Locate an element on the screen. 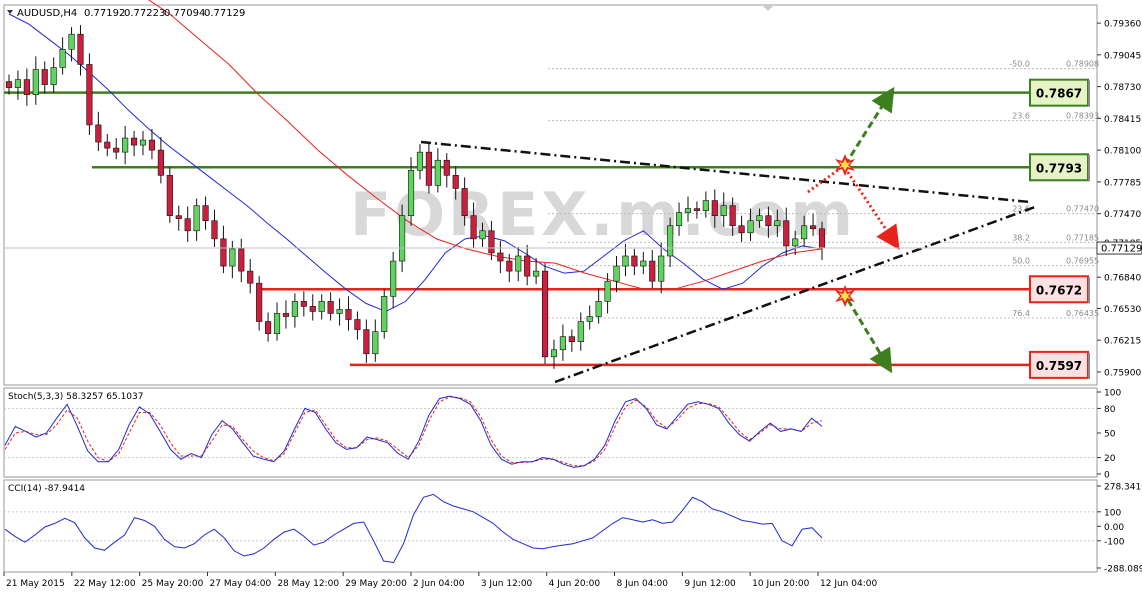 Image resolution: width=1142 pixels, height=597 pixels. bearish-breakdown-arrow is located at coordinates (869, 336).